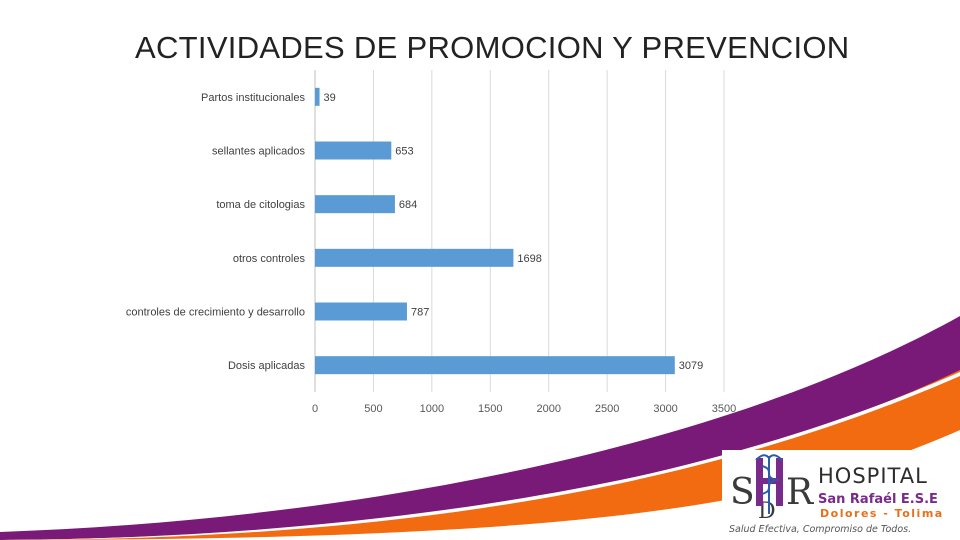  Describe the element at coordinates (742, 492) in the screenshot. I see `svg-text: S` at that location.